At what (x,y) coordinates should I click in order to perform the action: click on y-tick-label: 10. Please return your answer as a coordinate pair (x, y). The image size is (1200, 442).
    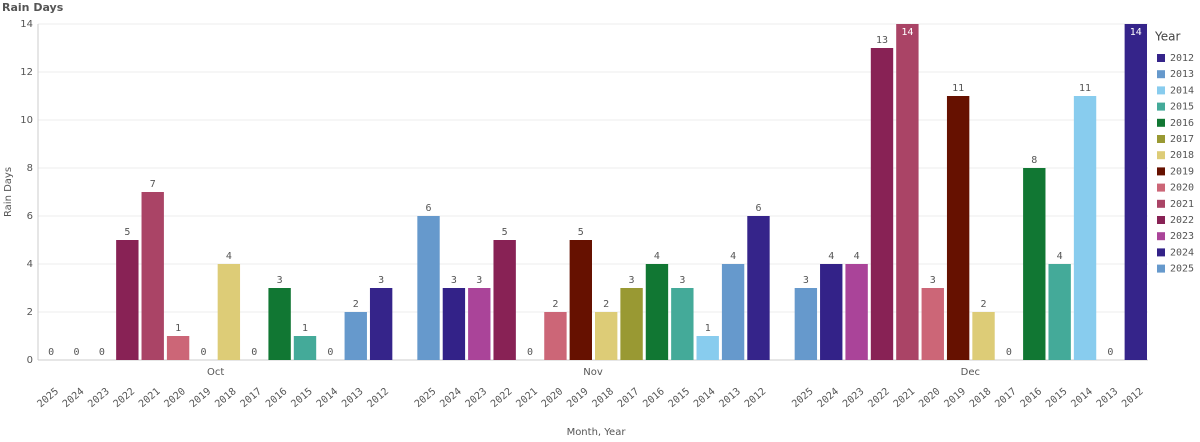
    Looking at the image, I should click on (26, 120).